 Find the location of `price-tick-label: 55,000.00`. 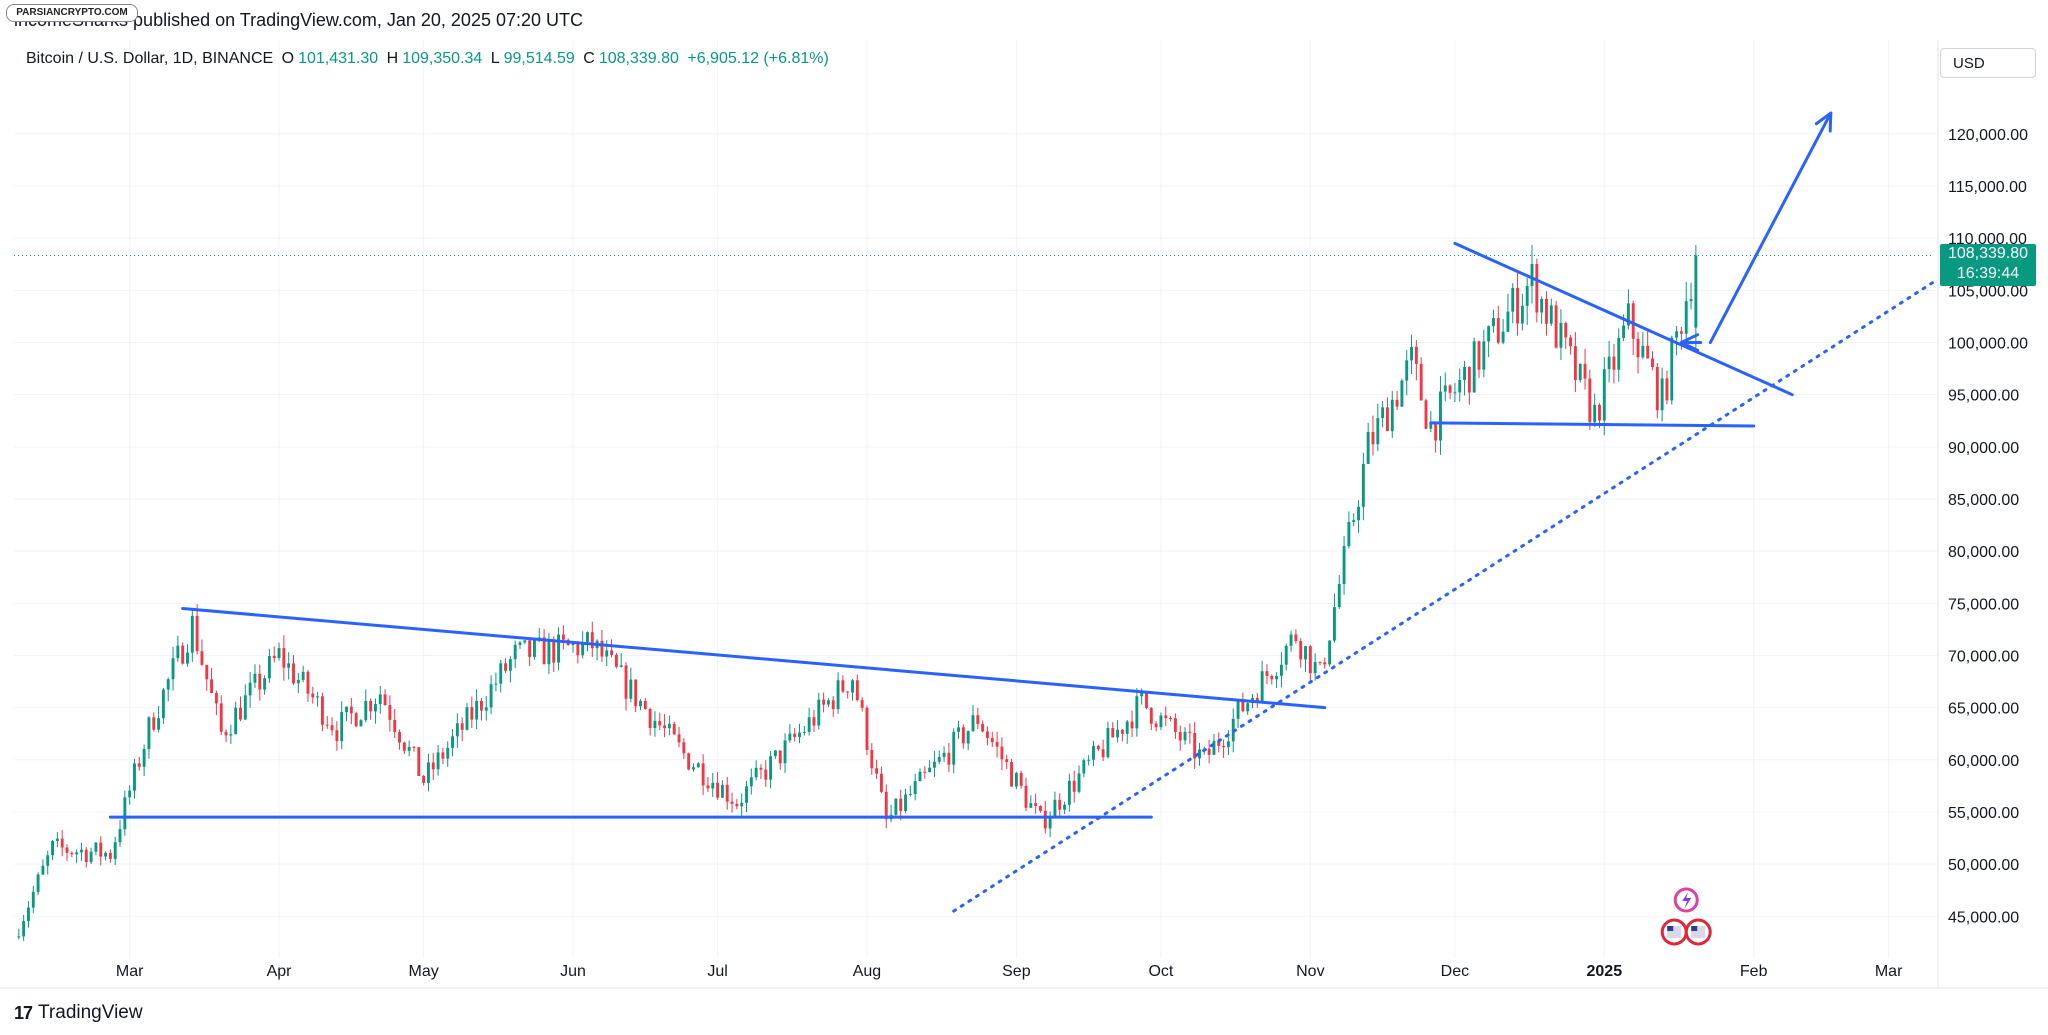

price-tick-label: 55,000.00 is located at coordinates (1983, 813).